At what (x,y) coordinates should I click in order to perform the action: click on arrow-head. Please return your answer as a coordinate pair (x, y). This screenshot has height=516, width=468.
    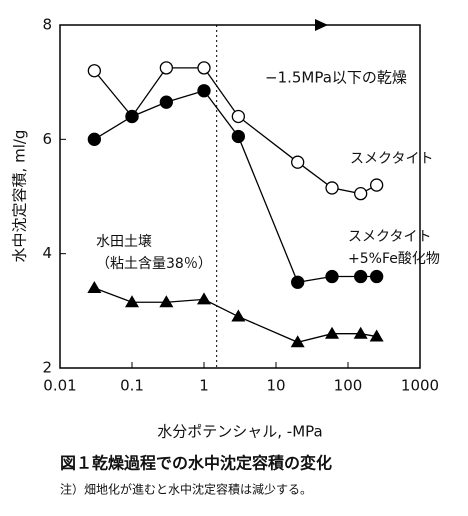
    Looking at the image, I should click on (321, 25).